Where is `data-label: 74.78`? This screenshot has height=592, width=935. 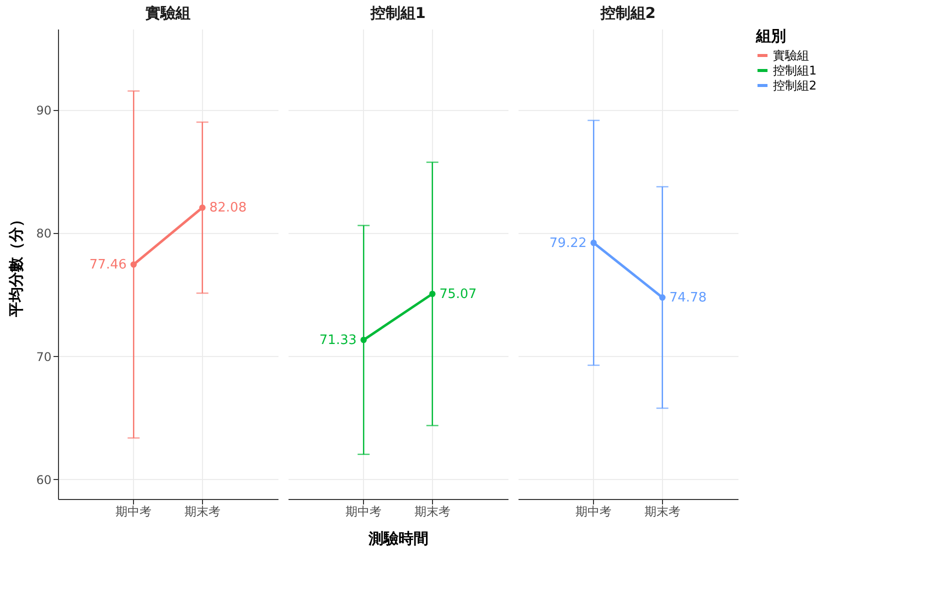 data-label: 74.78 is located at coordinates (688, 298).